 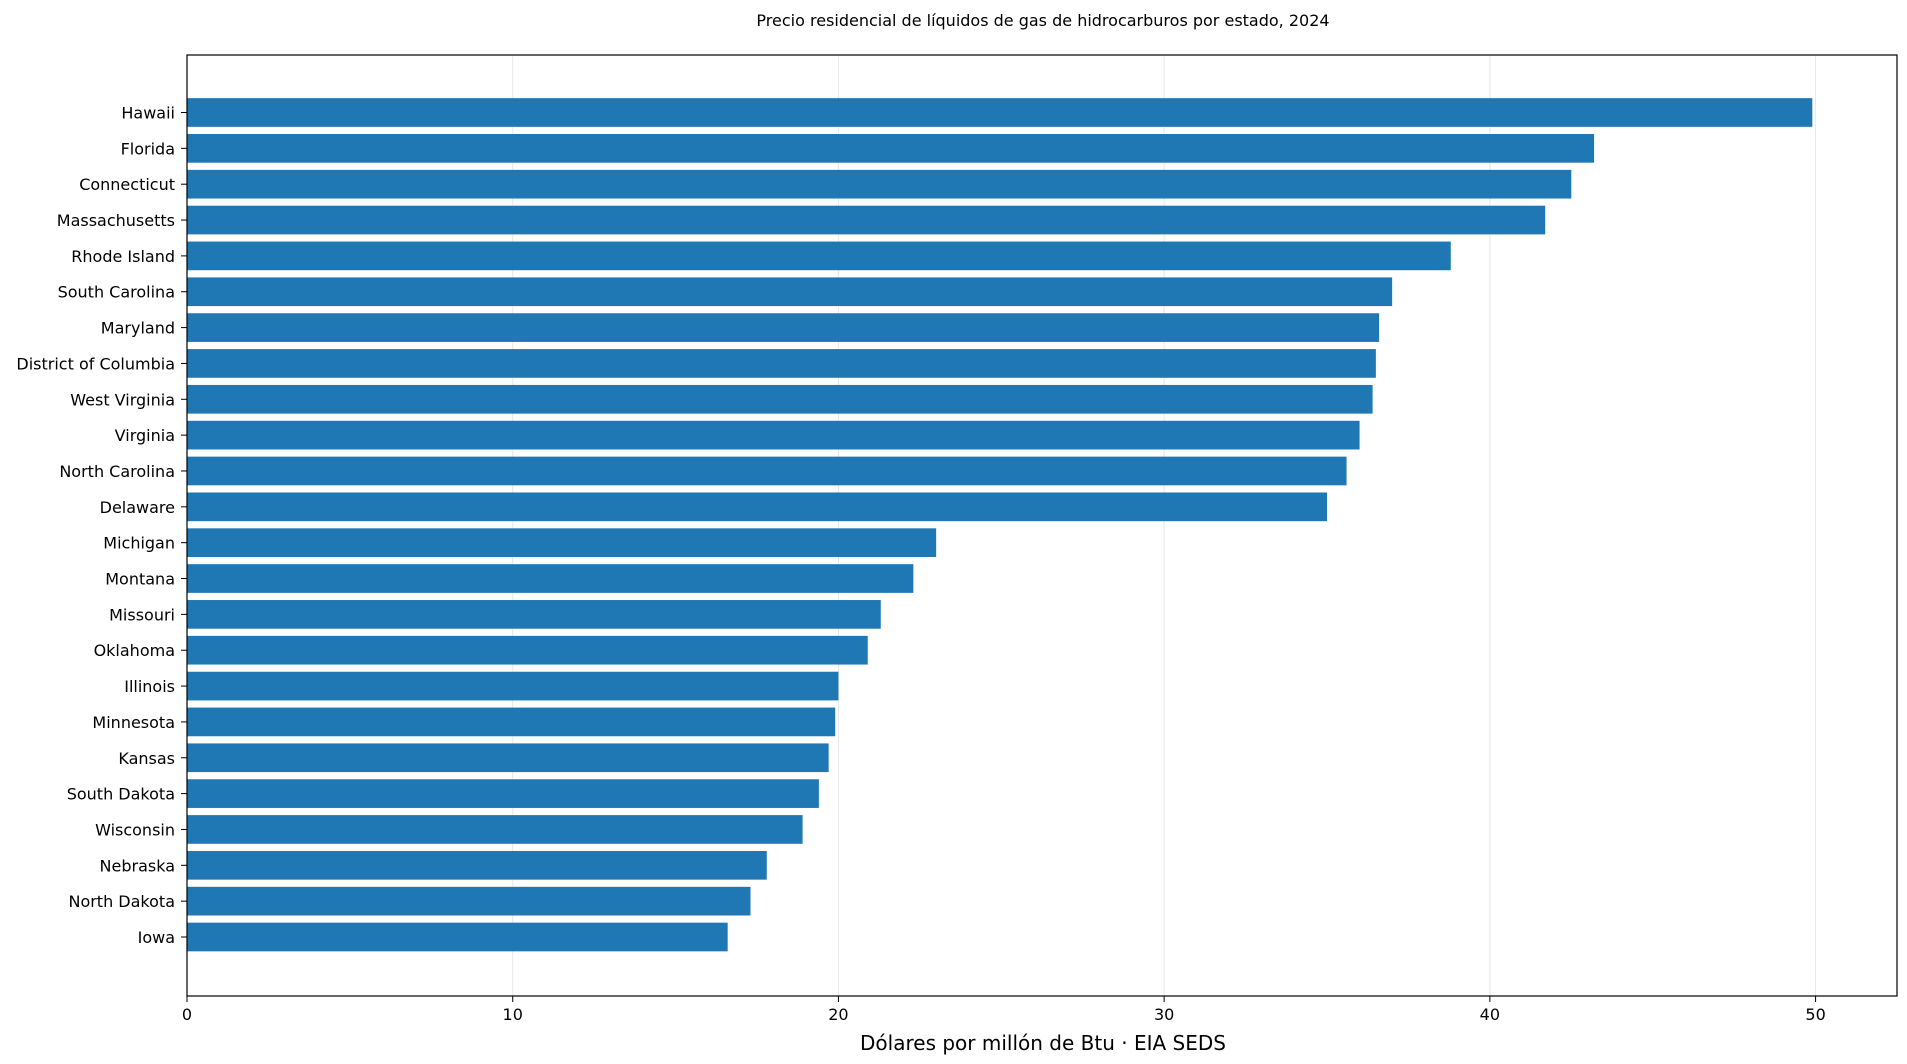 What do you see at coordinates (134, 650) in the screenshot?
I see `y-tick-label: Oklahoma` at bounding box center [134, 650].